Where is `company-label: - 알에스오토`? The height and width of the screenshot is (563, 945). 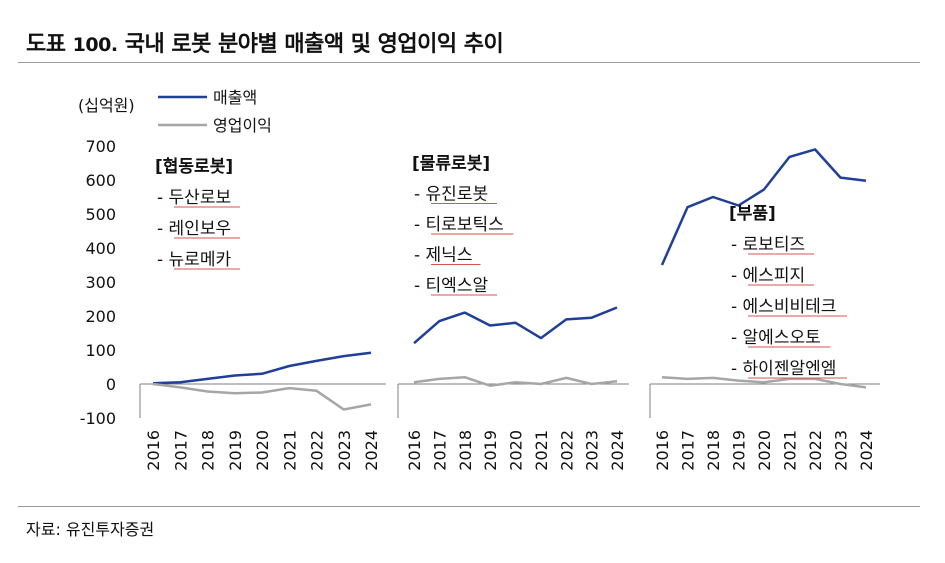 company-label: - 알에스오토 is located at coordinates (776, 338).